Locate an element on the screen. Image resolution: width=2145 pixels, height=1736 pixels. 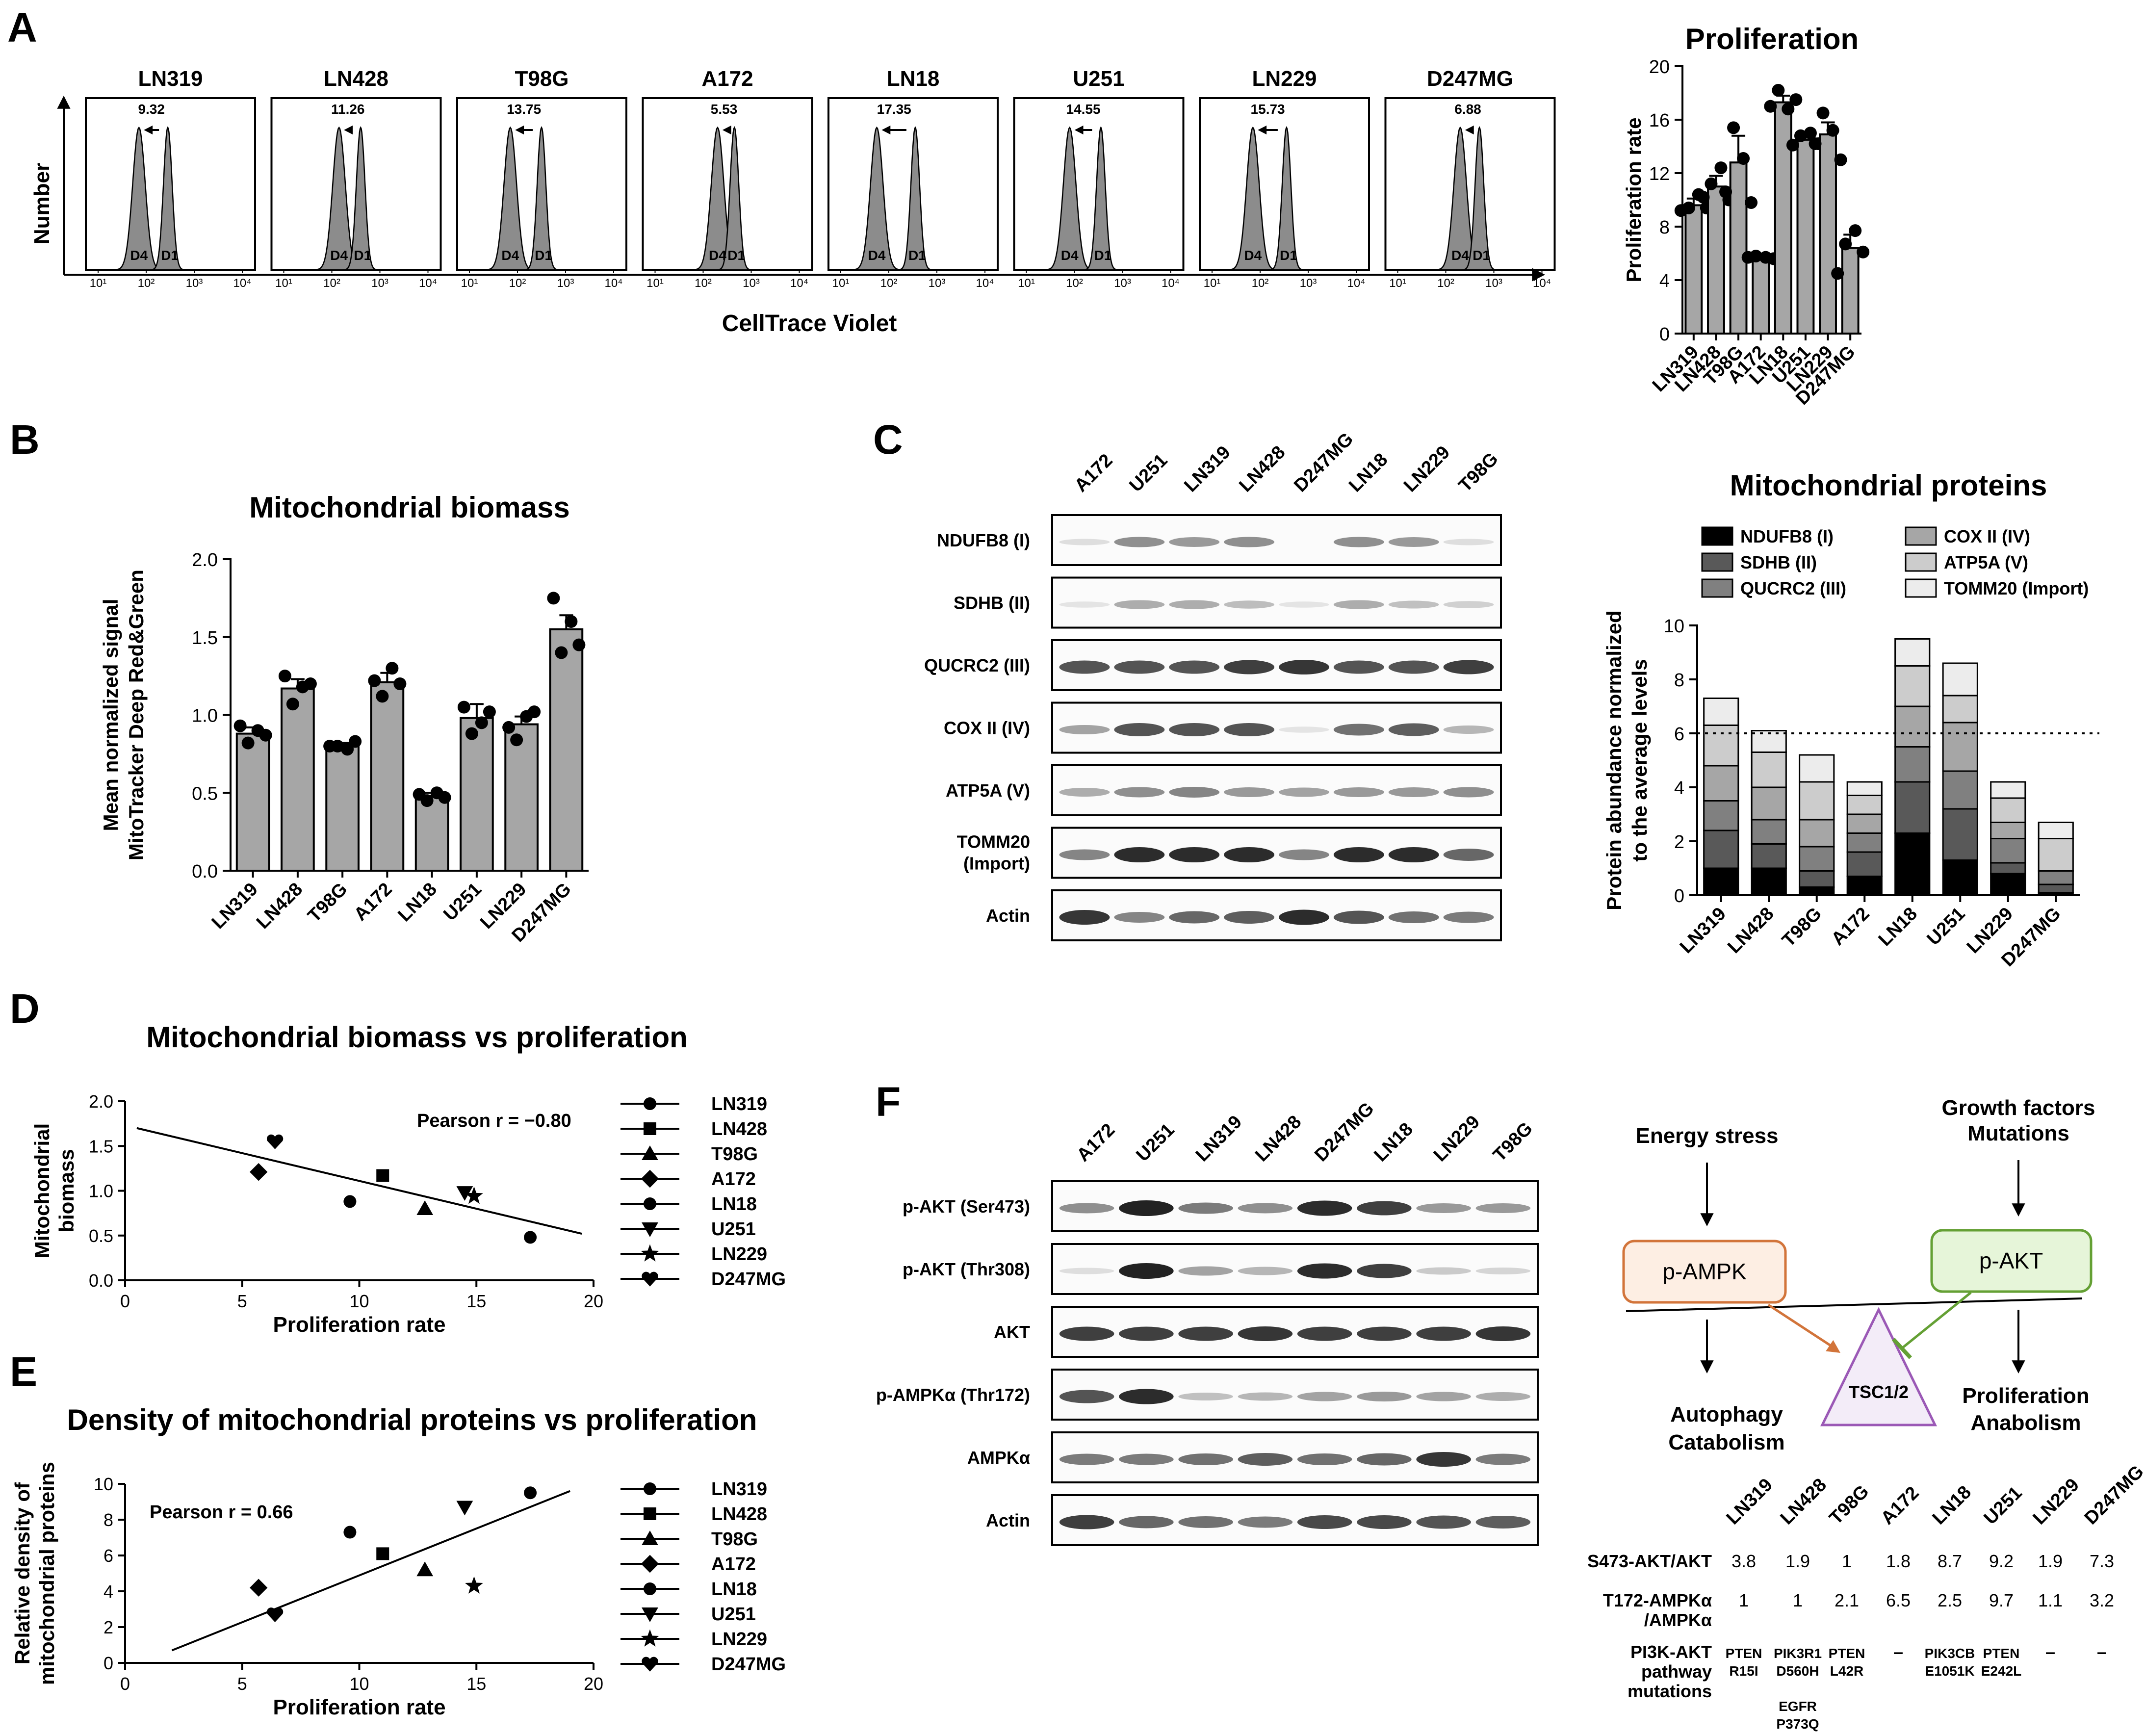
table-cell: 8.7 is located at coordinates (1950, 1561).